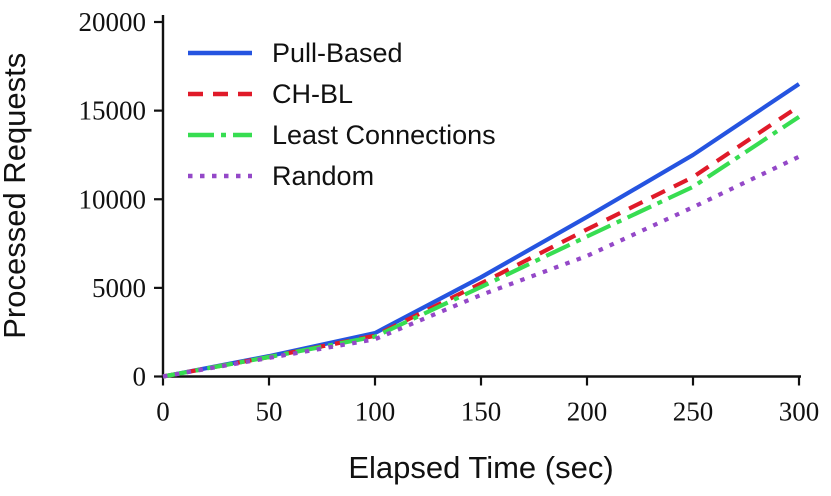 The image size is (831, 496). I want to click on y-tick-label: 10000, so click(113, 199).